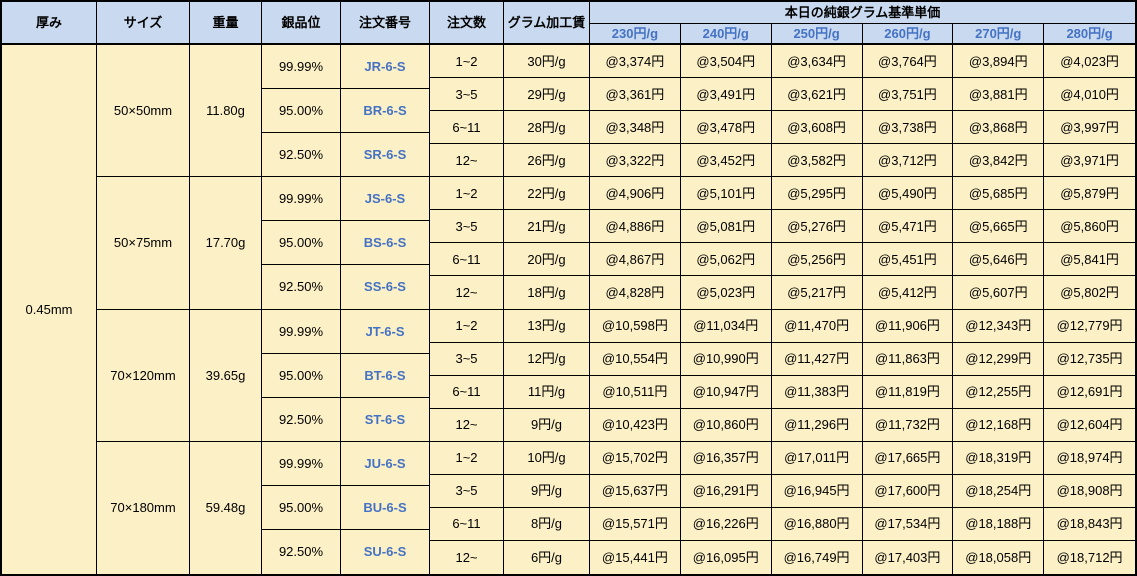  I want to click on price-cell: @11,819円, so click(908, 392).